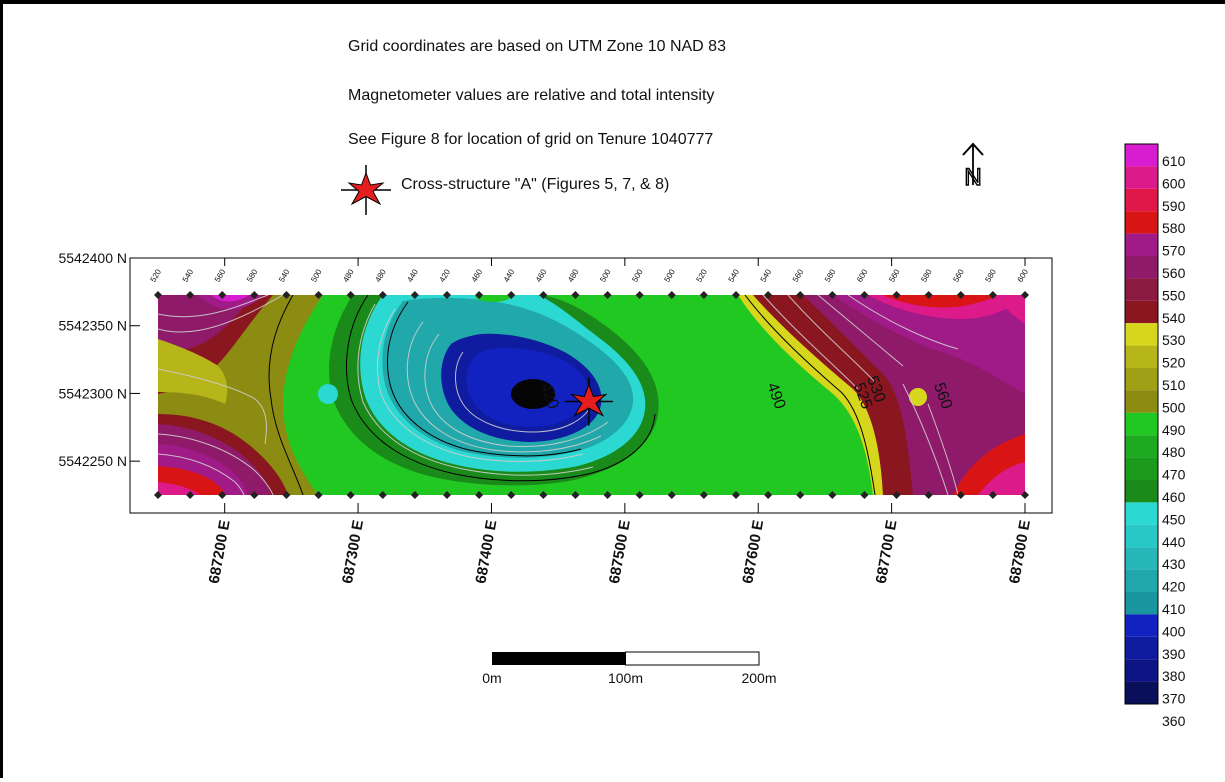 The image size is (1225, 782). What do you see at coordinates (1174, 654) in the screenshot?
I see `colorbar-label: 390` at bounding box center [1174, 654].